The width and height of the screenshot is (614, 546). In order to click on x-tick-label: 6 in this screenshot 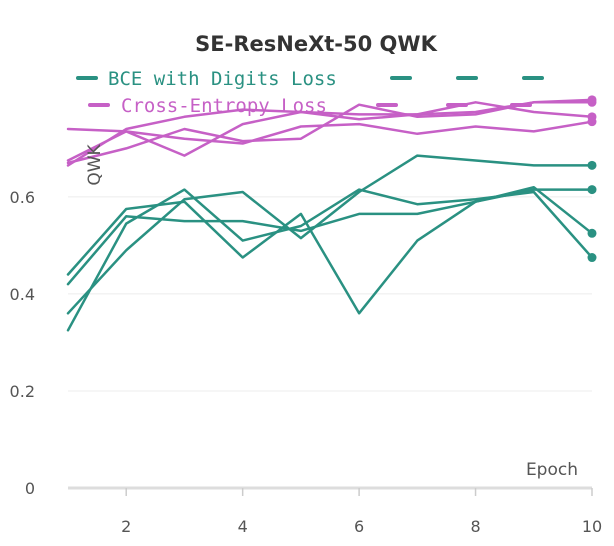, I will do `click(359, 526)`.